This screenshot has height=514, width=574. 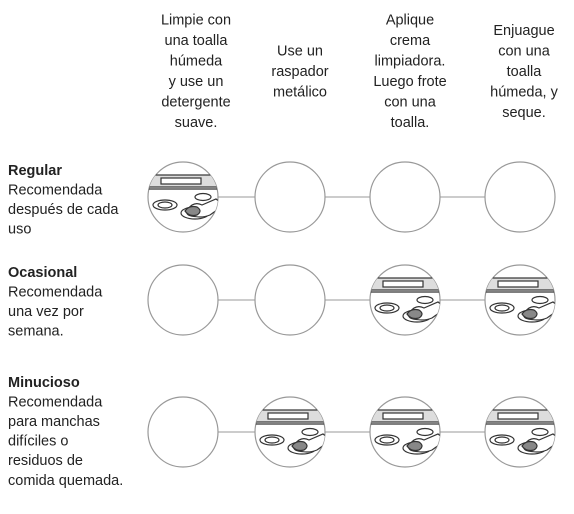 I want to click on column-header-line: Limpie con, so click(x=196, y=21).